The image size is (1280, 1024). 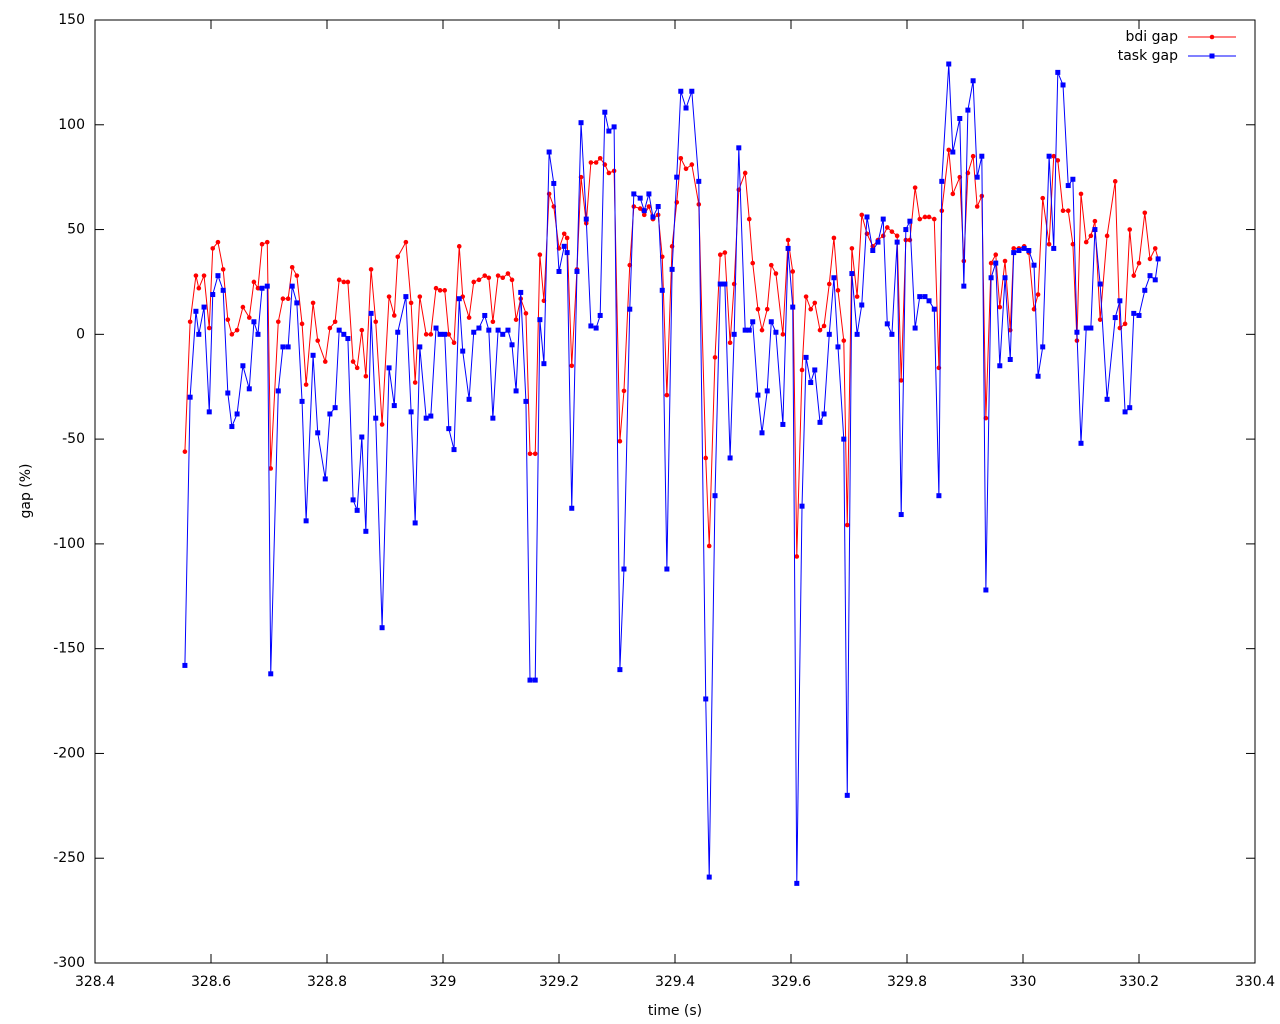 What do you see at coordinates (675, 982) in the screenshot?
I see `x-tick-label: 329.4` at bounding box center [675, 982].